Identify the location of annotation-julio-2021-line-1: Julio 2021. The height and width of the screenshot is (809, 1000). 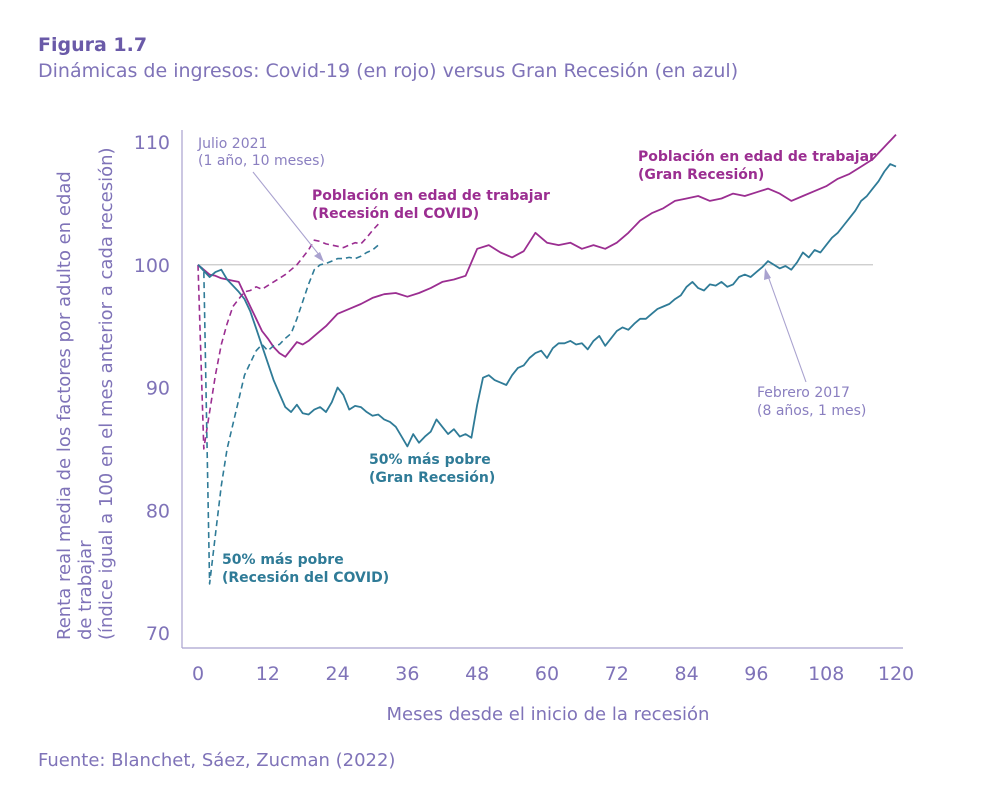
(232, 144).